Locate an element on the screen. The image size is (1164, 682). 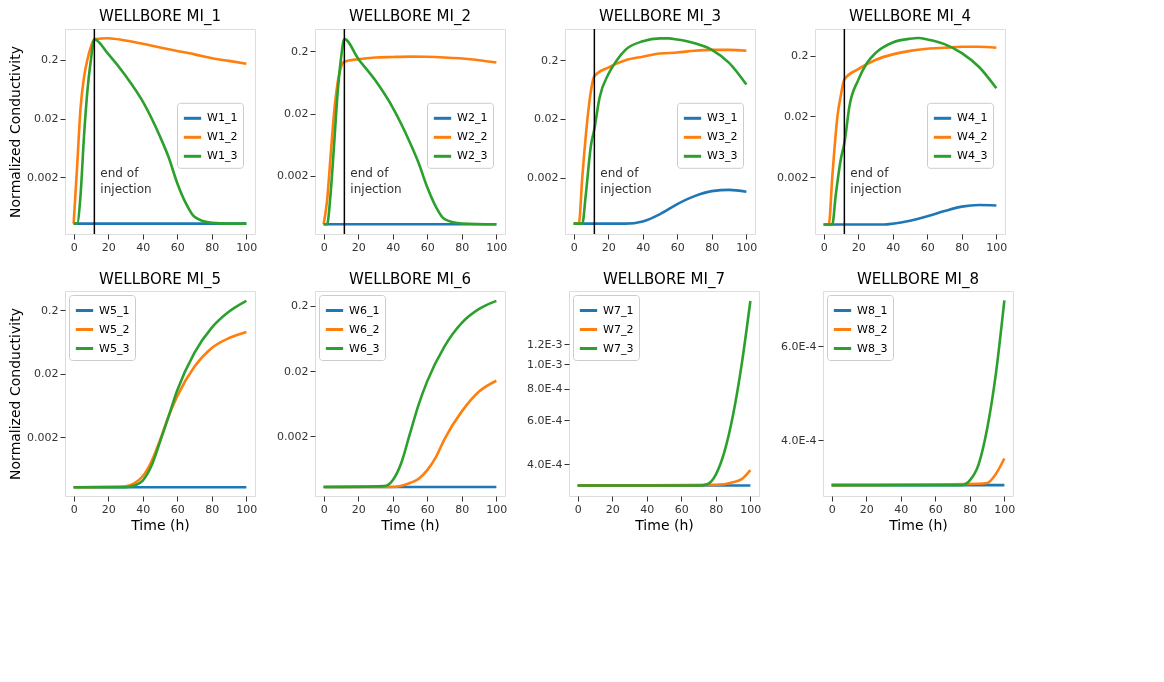
legend-label: W8_3 is located at coordinates (872, 348).